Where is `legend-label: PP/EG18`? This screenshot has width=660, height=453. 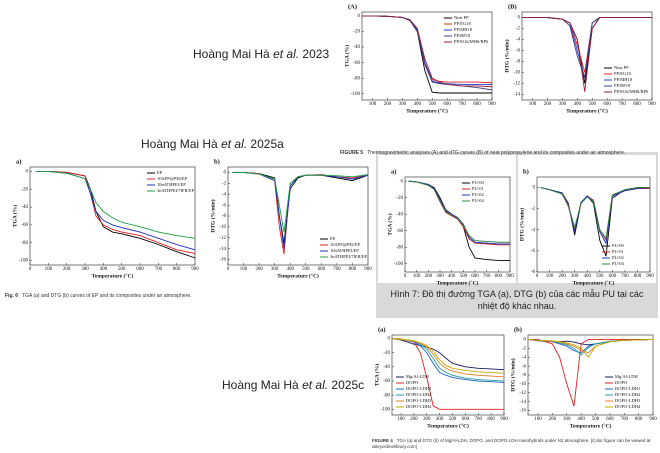
legend-label: PP/EG18 is located at coordinates (623, 73).